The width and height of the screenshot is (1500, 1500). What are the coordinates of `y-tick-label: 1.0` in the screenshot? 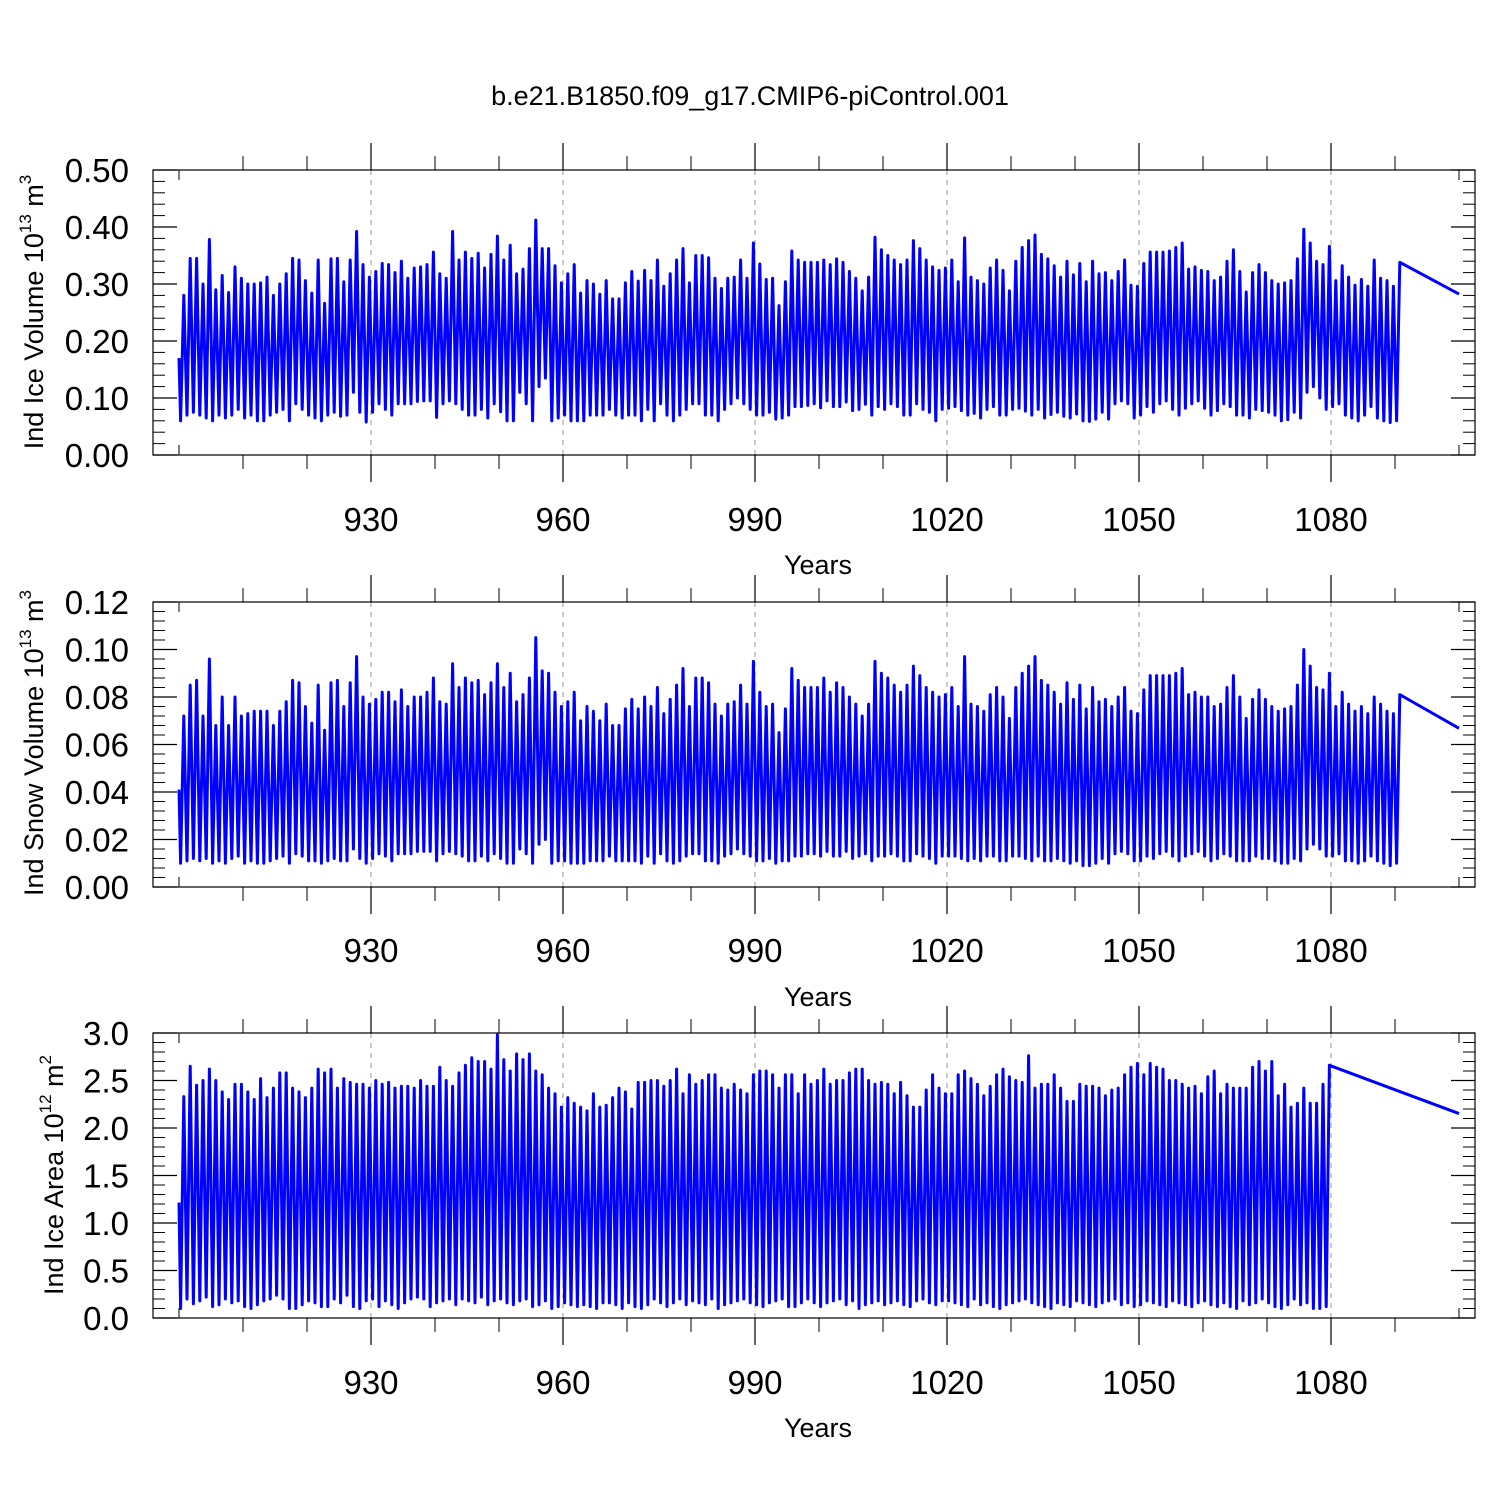 It's located at (106, 1223).